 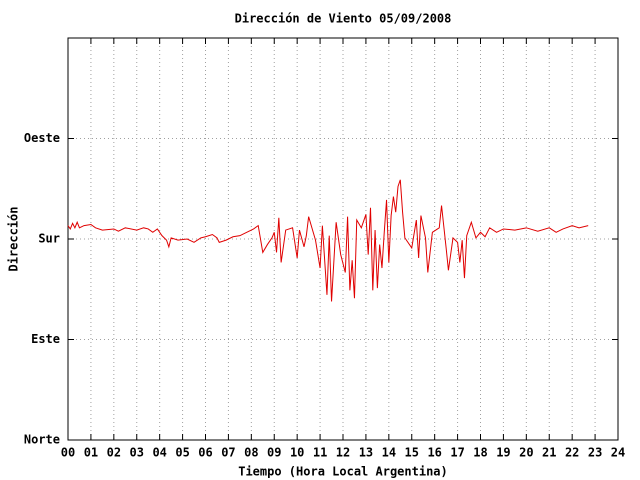 I want to click on x-tick-label: 07, so click(x=228, y=453).